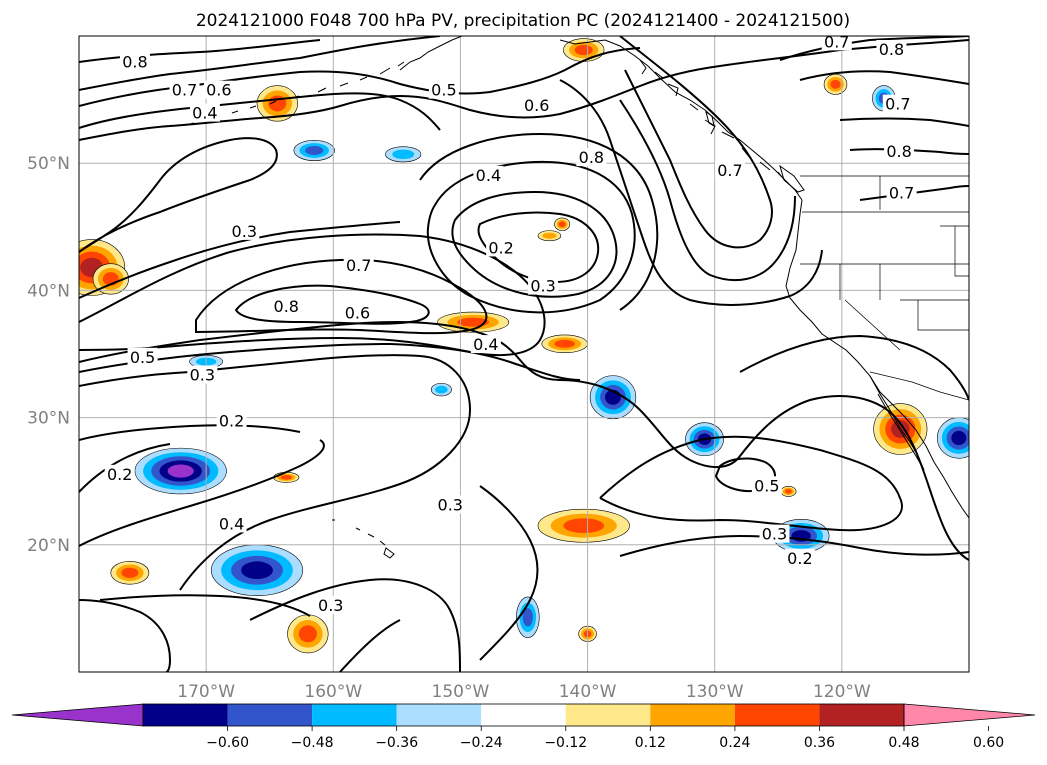 The height and width of the screenshot is (765, 1047). Describe the element at coordinates (734, 743) in the screenshot. I see `colorbar-tick-label: 0.24` at that location.